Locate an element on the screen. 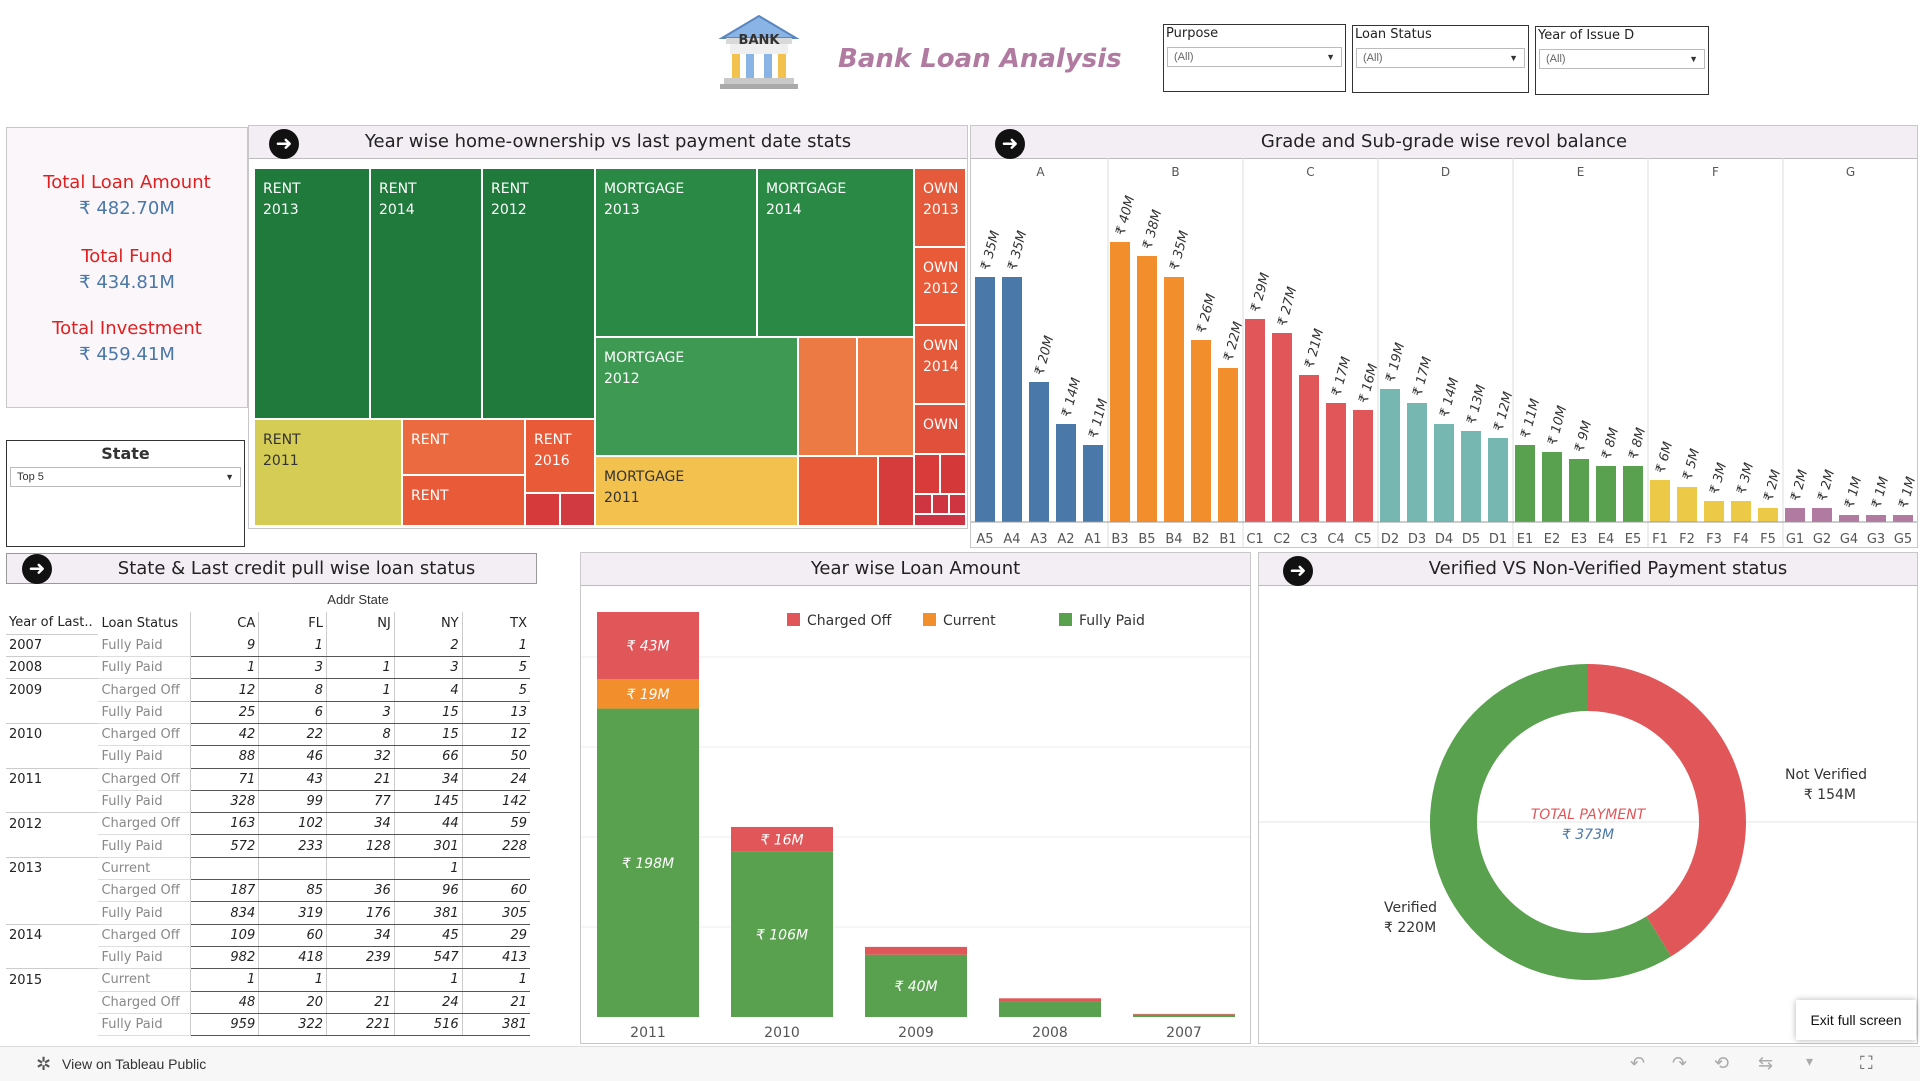 The height and width of the screenshot is (1081, 1920). treemap-cell: OWN 2012 is located at coordinates (940, 286).